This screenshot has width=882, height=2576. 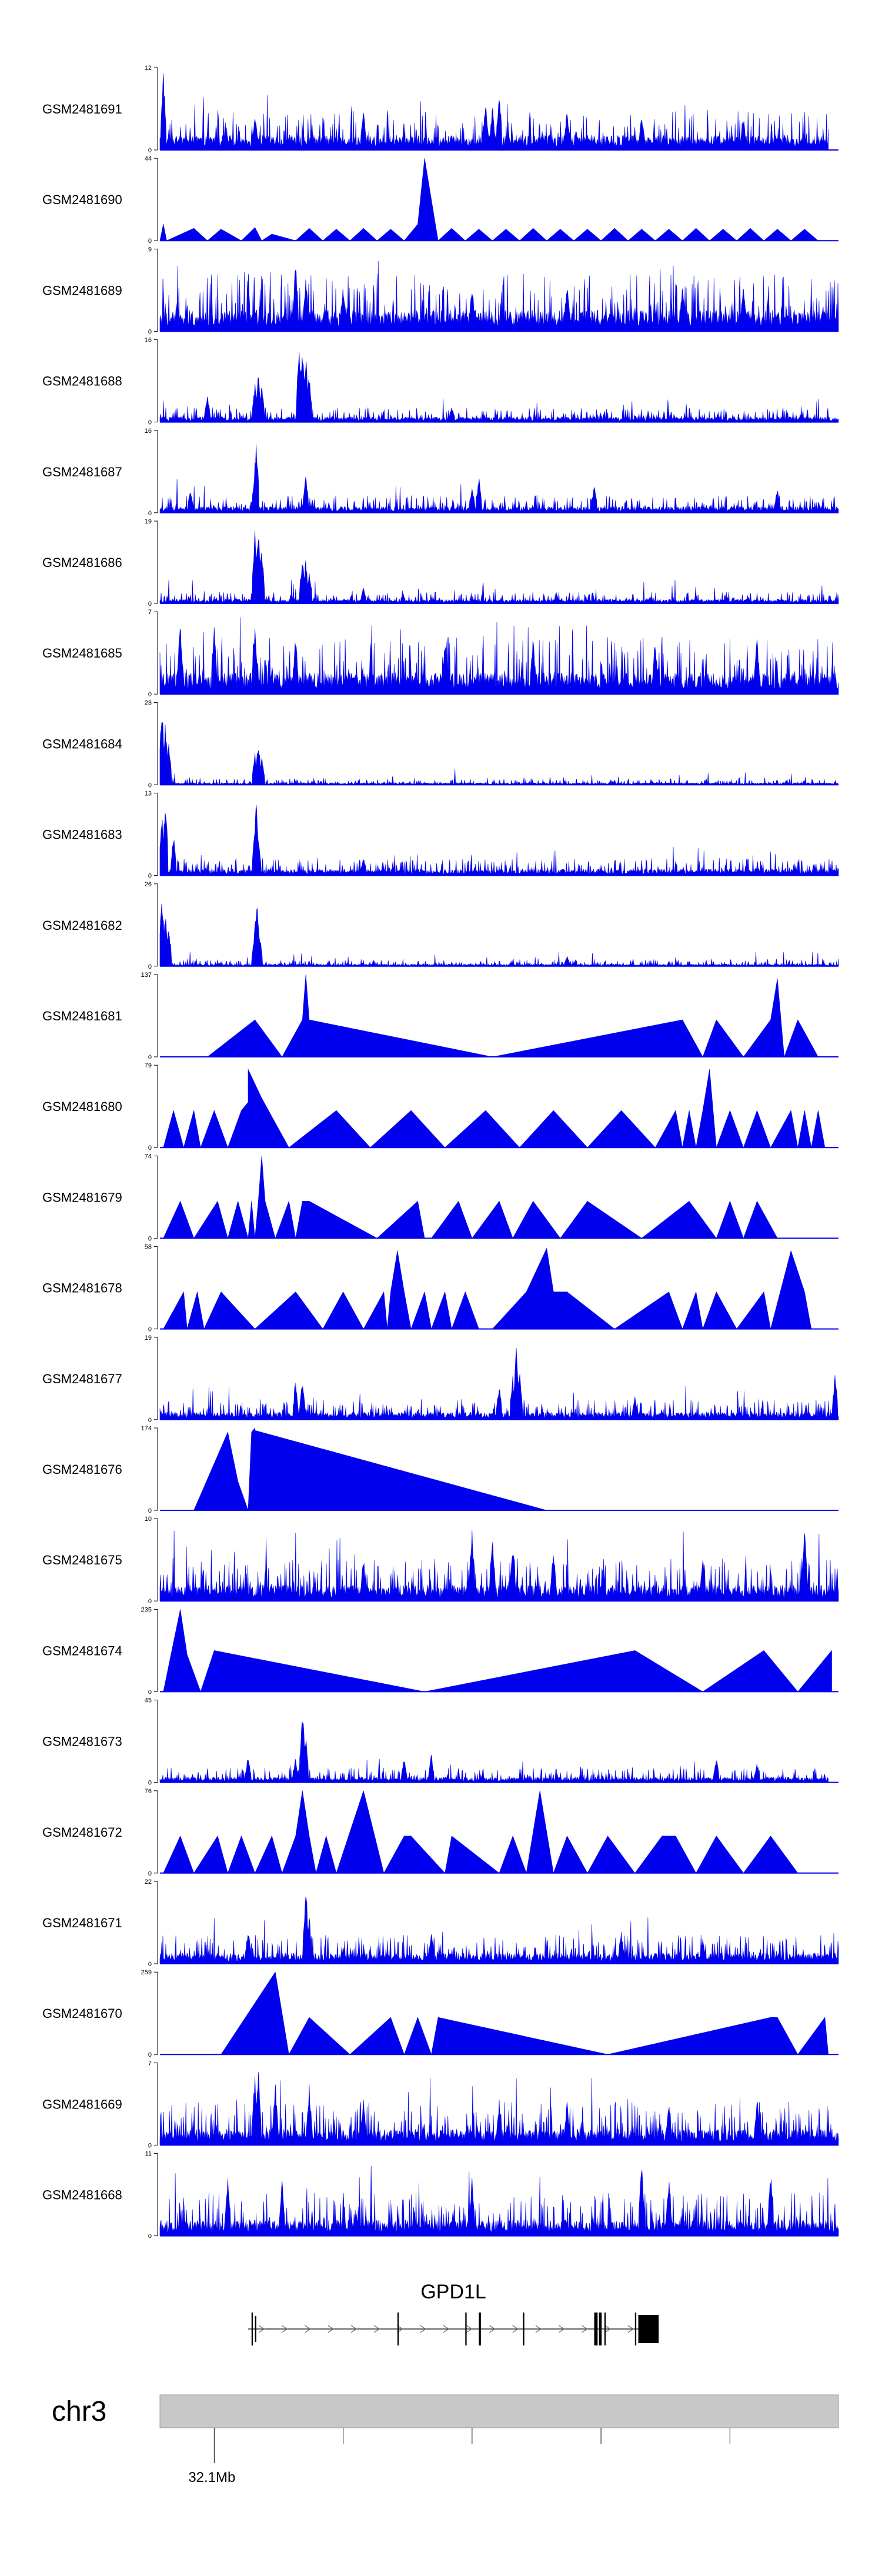 I want to click on track-GSM2481689: GSM2481689 9 0, so click(x=440, y=290).